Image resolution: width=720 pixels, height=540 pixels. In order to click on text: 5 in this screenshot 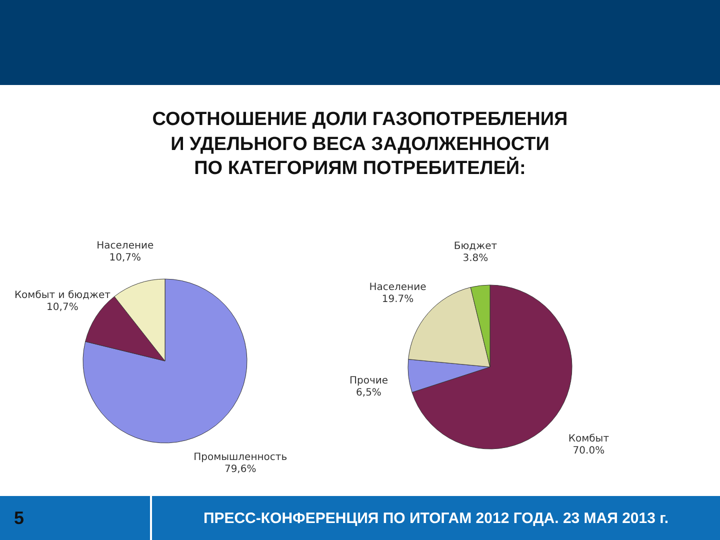, I will do `click(75, 518)`.